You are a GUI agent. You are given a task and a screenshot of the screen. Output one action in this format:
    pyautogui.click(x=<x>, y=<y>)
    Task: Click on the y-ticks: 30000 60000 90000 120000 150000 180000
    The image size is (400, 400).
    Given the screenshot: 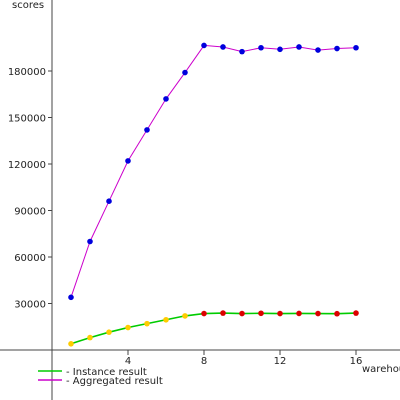 What is the action you would take?
    pyautogui.click(x=30, y=189)
    